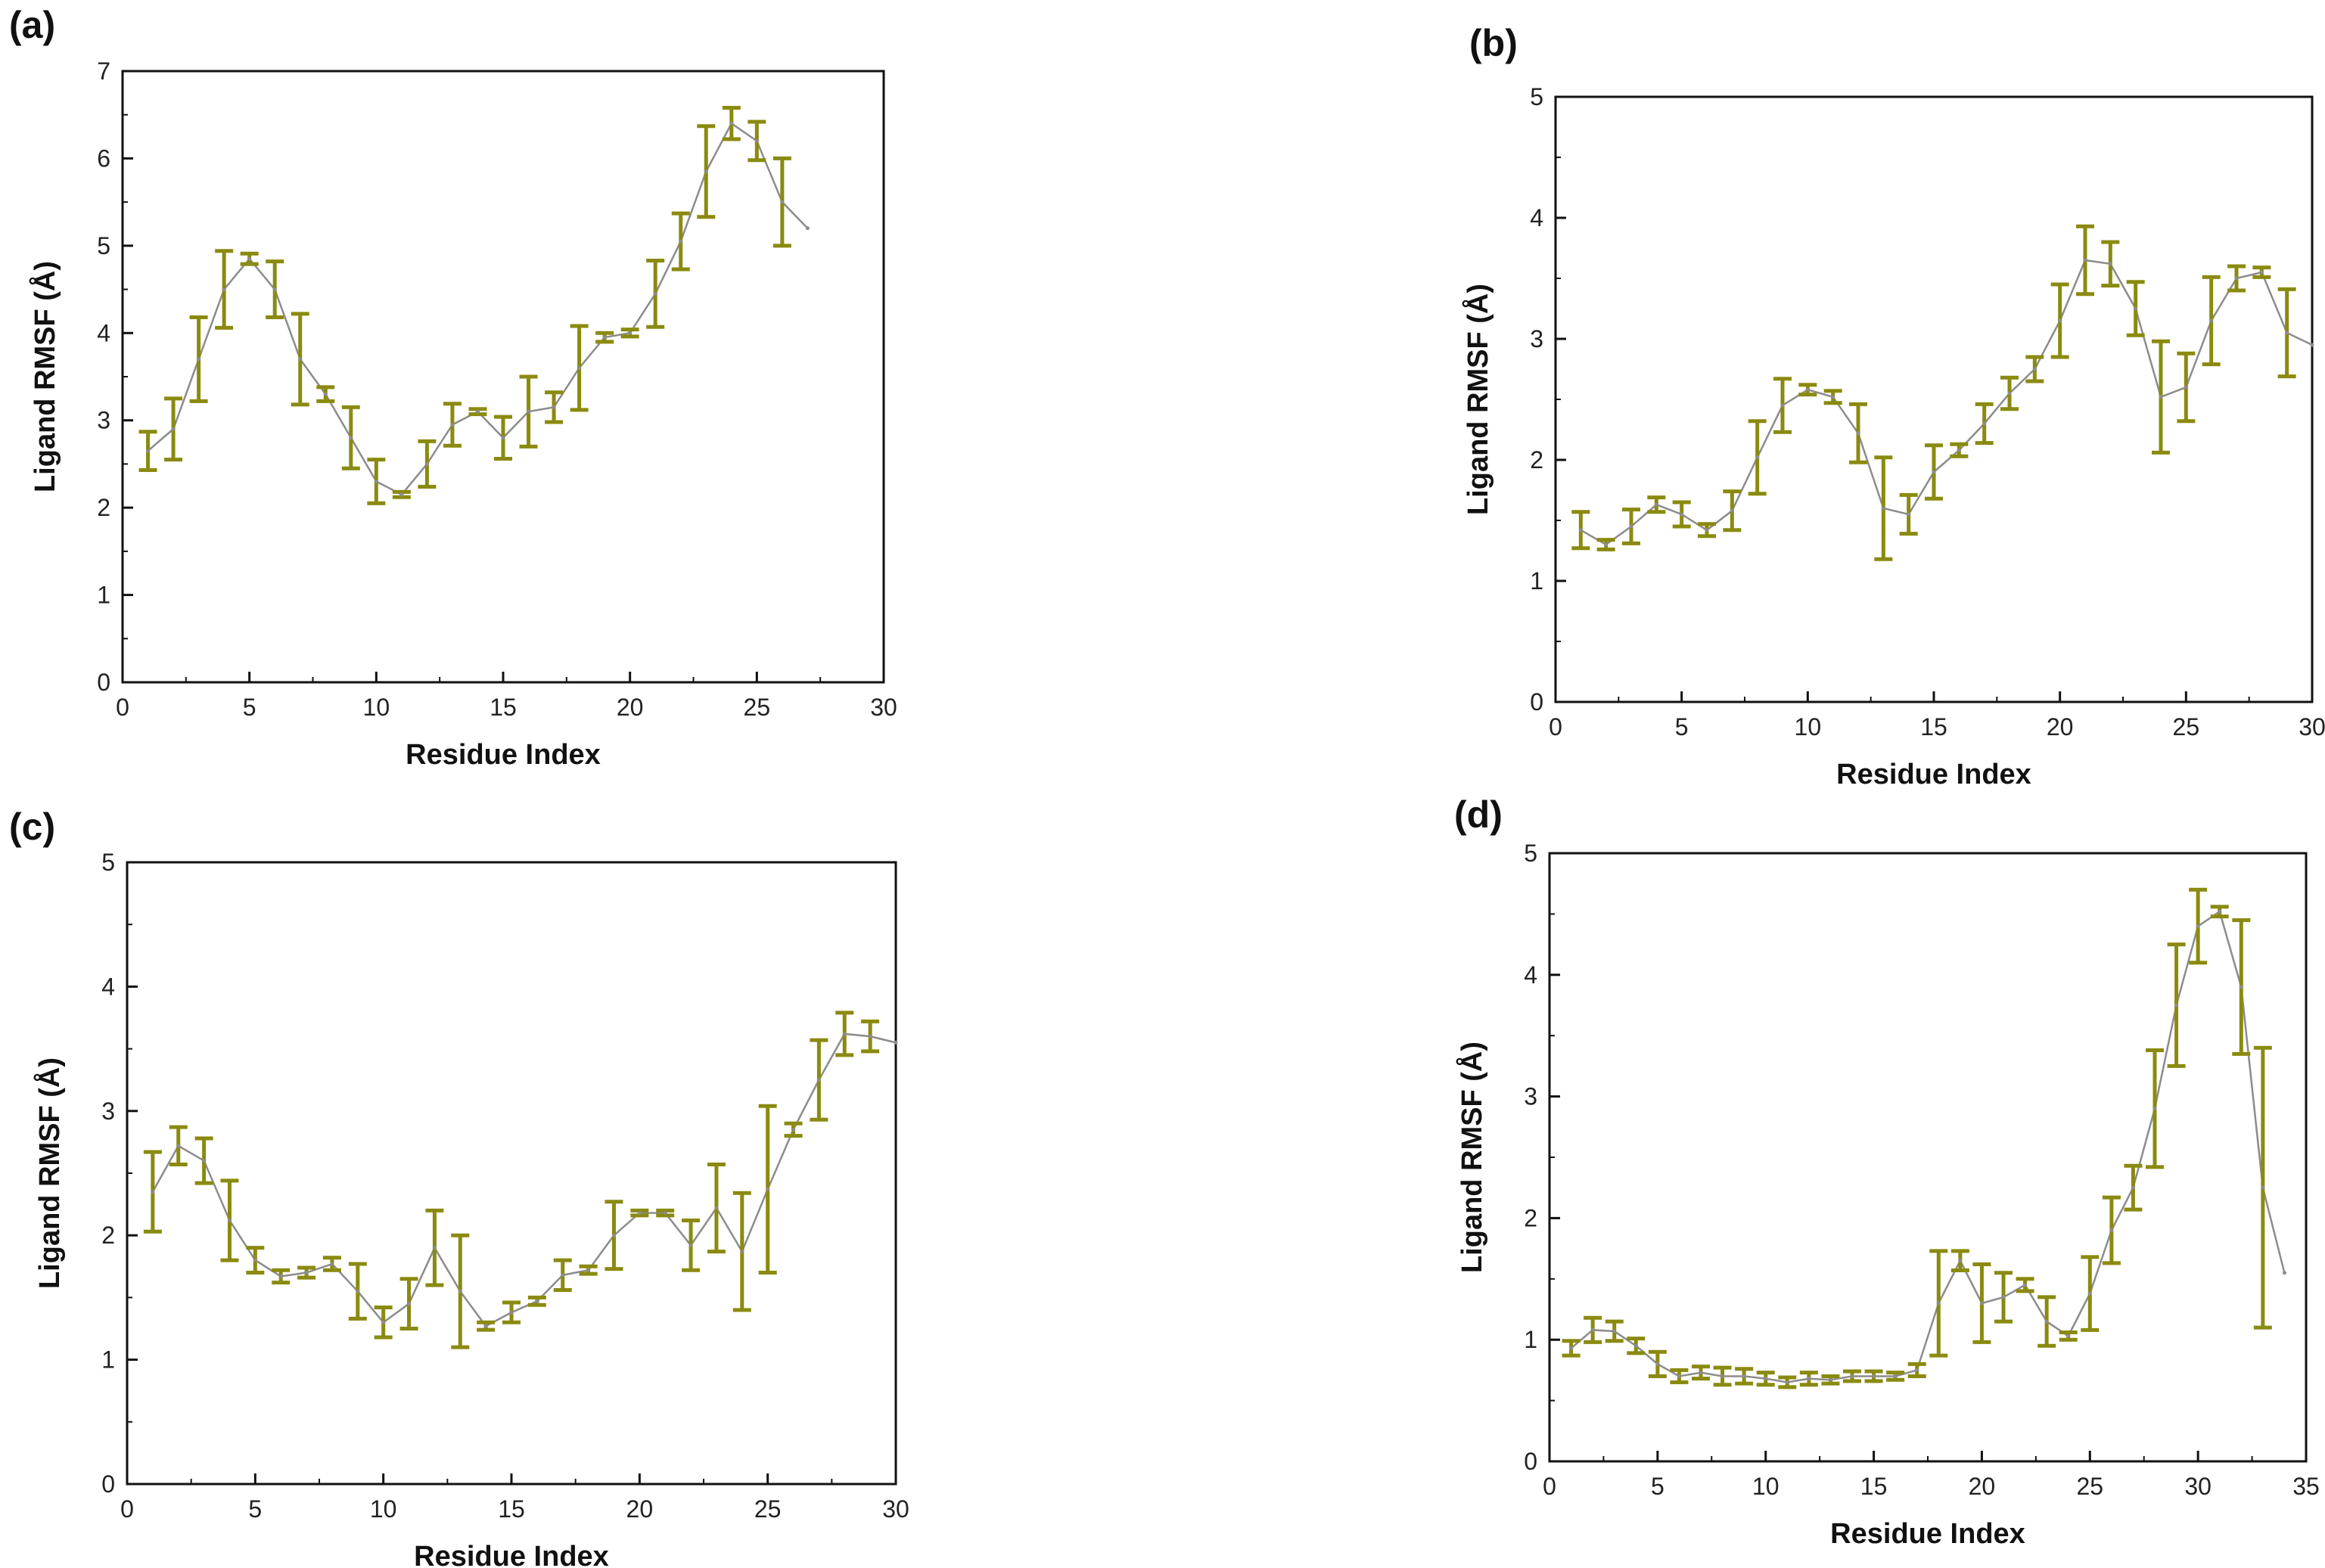 The image size is (2325, 1568). Describe the element at coordinates (1537, 96) in the screenshot. I see `y-tick-label: 5` at that location.